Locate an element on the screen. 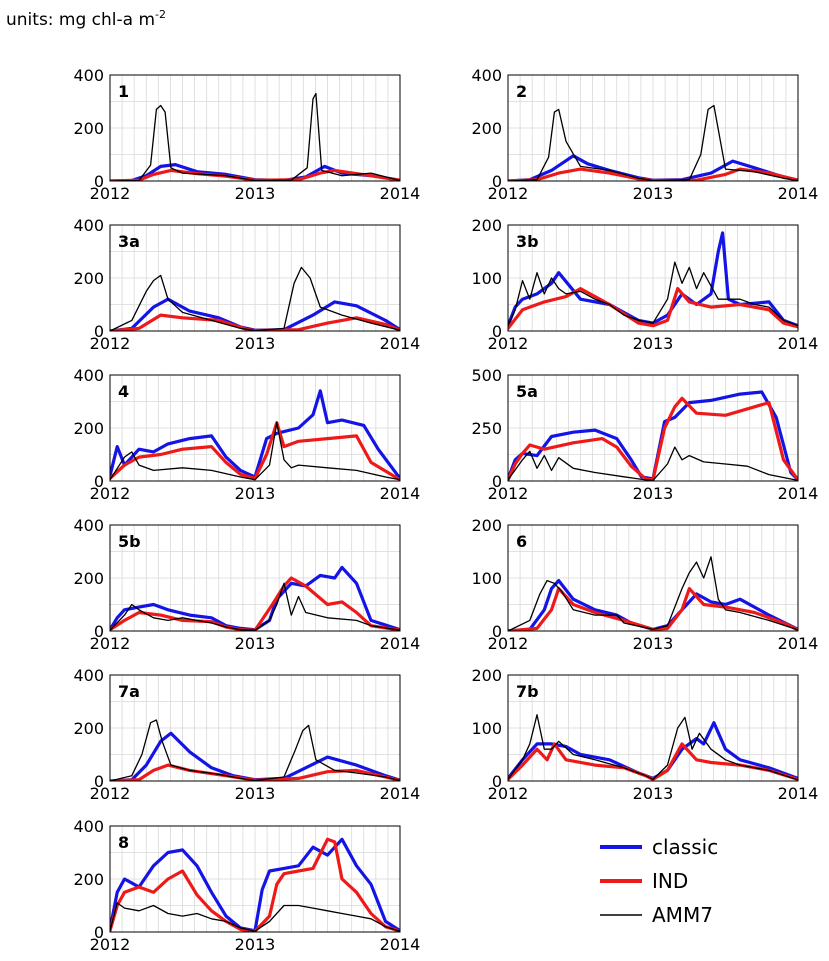 The height and width of the screenshot is (961, 829). panel-label: 5b is located at coordinates (129, 541).